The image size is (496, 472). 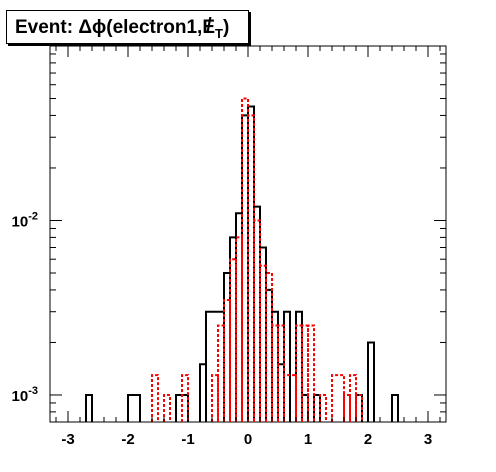 What do you see at coordinates (248, 439) in the screenshot?
I see `x-tick-label-4: 0` at bounding box center [248, 439].